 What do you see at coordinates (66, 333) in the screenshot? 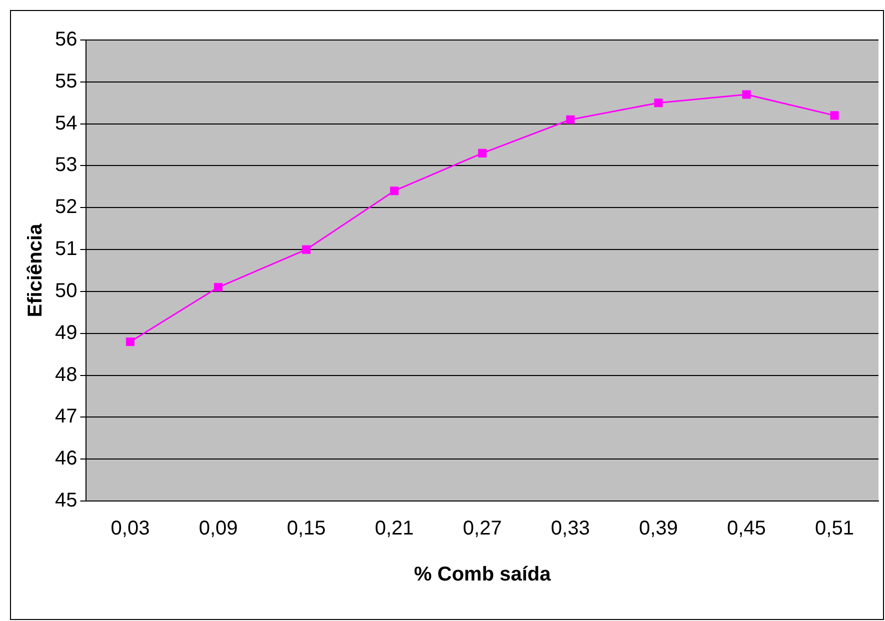
I see `y-tick-label: 49` at bounding box center [66, 333].